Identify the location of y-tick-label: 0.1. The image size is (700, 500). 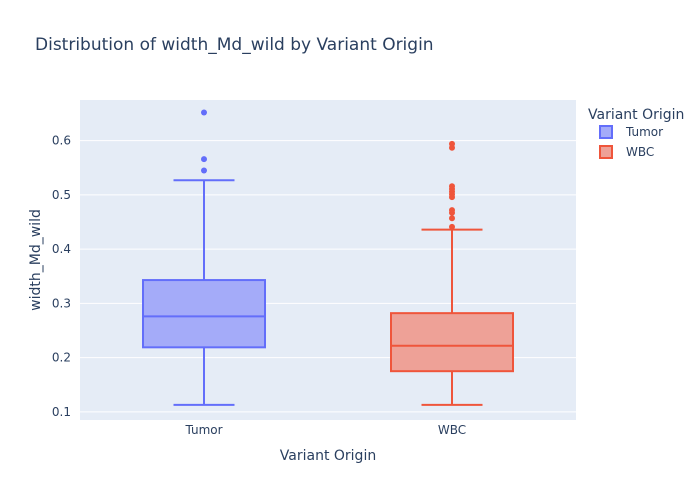
(61, 412).